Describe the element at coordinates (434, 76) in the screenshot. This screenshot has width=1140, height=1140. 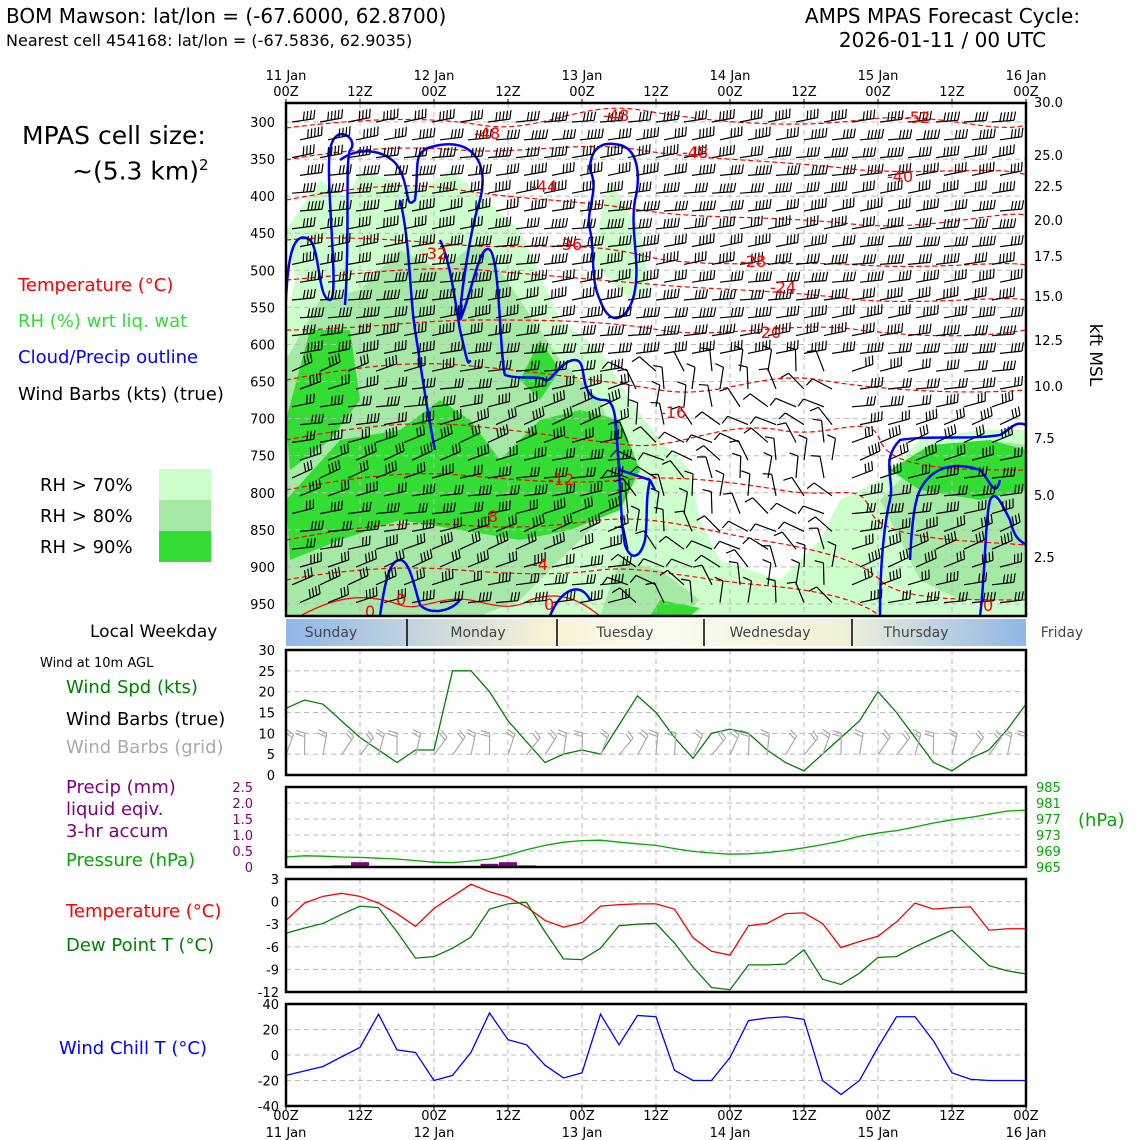
I see `top-day-label: 12 Jan` at that location.